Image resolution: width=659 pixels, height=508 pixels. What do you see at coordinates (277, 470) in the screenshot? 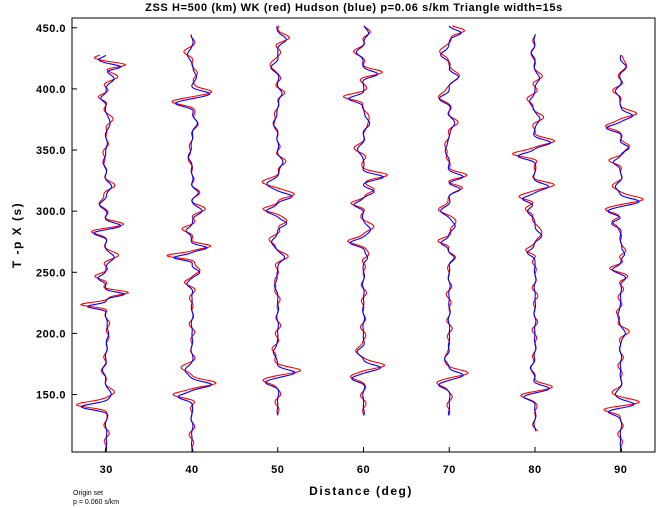
I see `x-tick-label-50: 50` at bounding box center [277, 470].